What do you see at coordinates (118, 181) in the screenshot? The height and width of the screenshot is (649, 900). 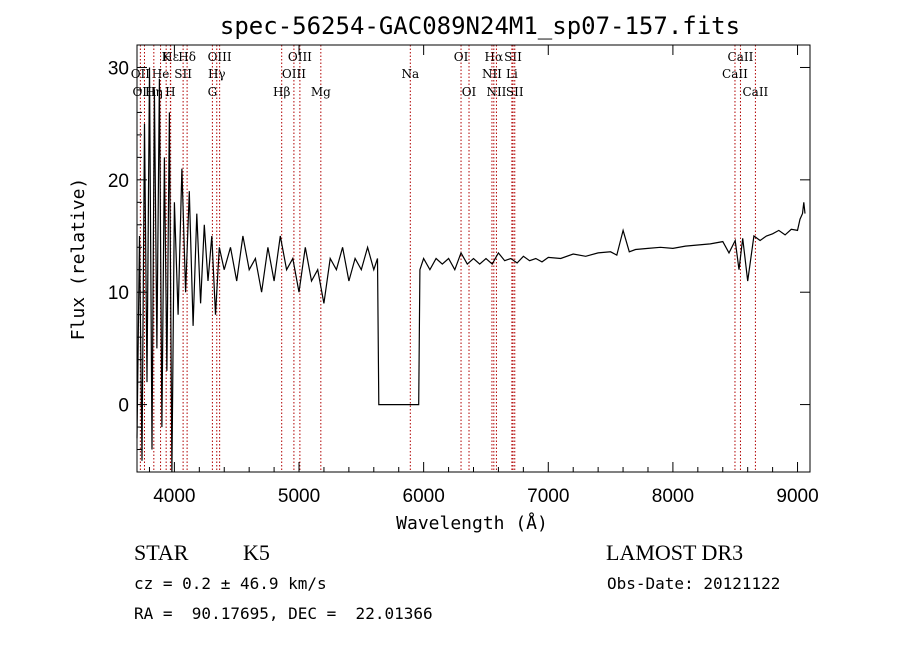 I see `y-tick-label: 20` at bounding box center [118, 181].